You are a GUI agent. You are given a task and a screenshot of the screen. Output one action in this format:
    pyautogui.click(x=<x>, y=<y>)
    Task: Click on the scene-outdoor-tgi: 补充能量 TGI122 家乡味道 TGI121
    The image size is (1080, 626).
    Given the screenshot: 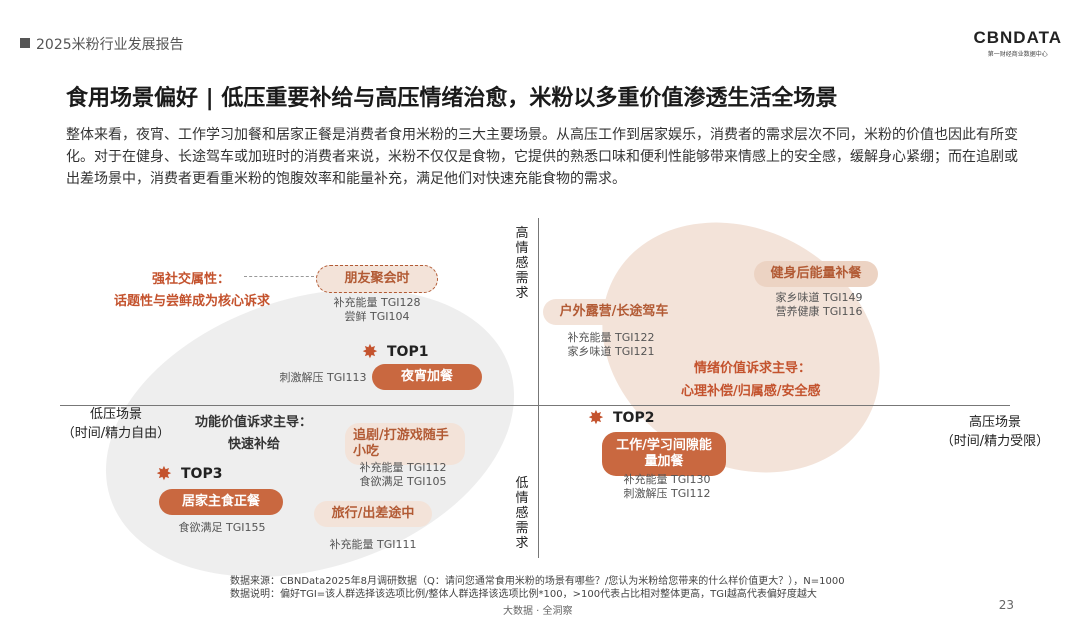 What is the action you would take?
    pyautogui.click(x=611, y=345)
    